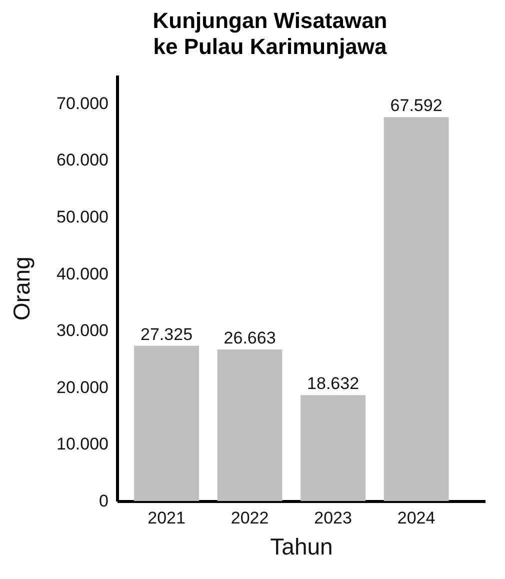 Image resolution: width=505 pixels, height=579 pixels. I want to click on x-tick-label: 2023, so click(333, 518).